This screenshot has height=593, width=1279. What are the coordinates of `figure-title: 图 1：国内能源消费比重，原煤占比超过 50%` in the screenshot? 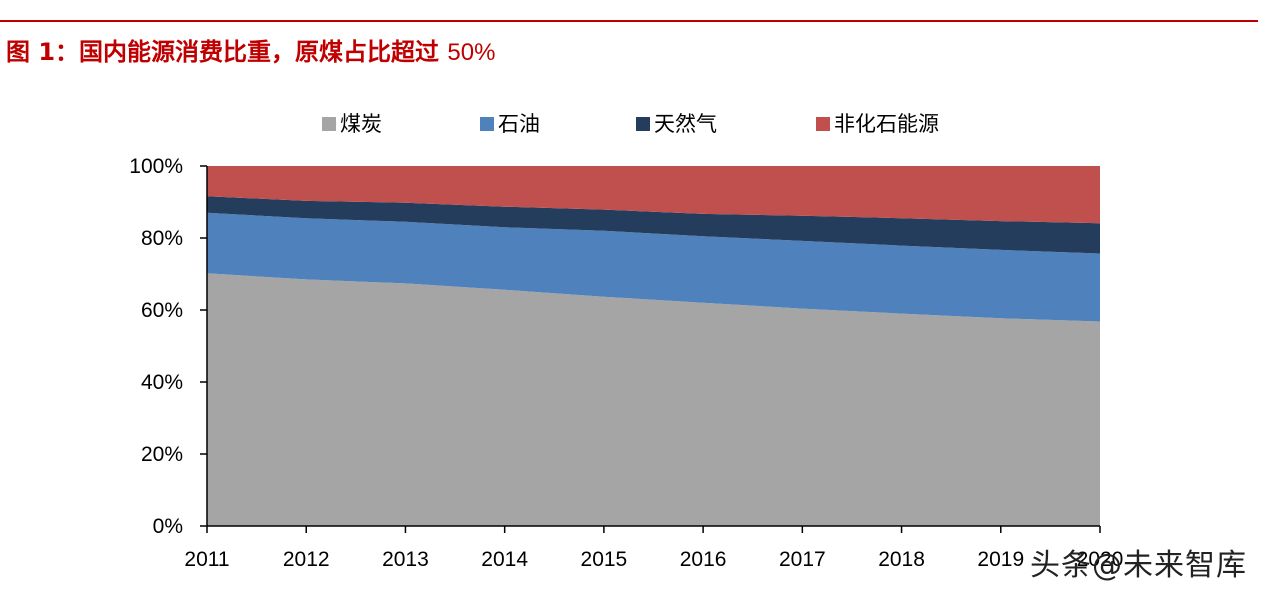 It's located at (250, 49).